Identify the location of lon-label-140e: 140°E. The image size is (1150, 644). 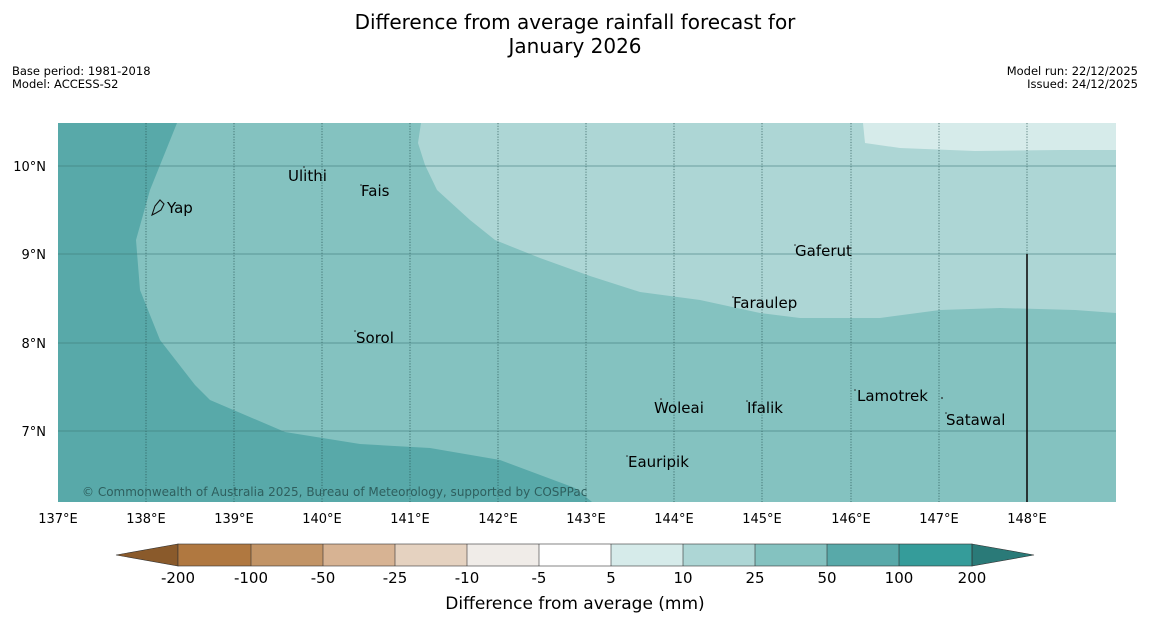
(322, 519).